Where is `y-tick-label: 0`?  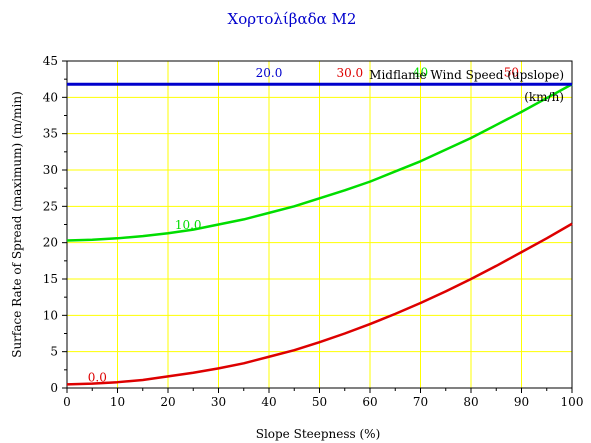 y-tick-label: 0 is located at coordinates (54, 388).